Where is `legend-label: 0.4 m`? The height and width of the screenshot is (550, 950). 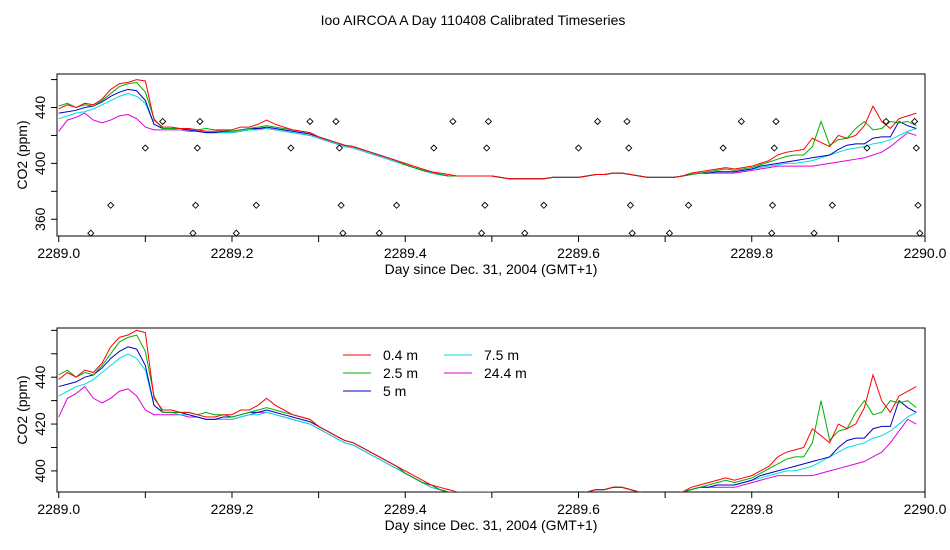
legend-label: 0.4 m is located at coordinates (400, 355).